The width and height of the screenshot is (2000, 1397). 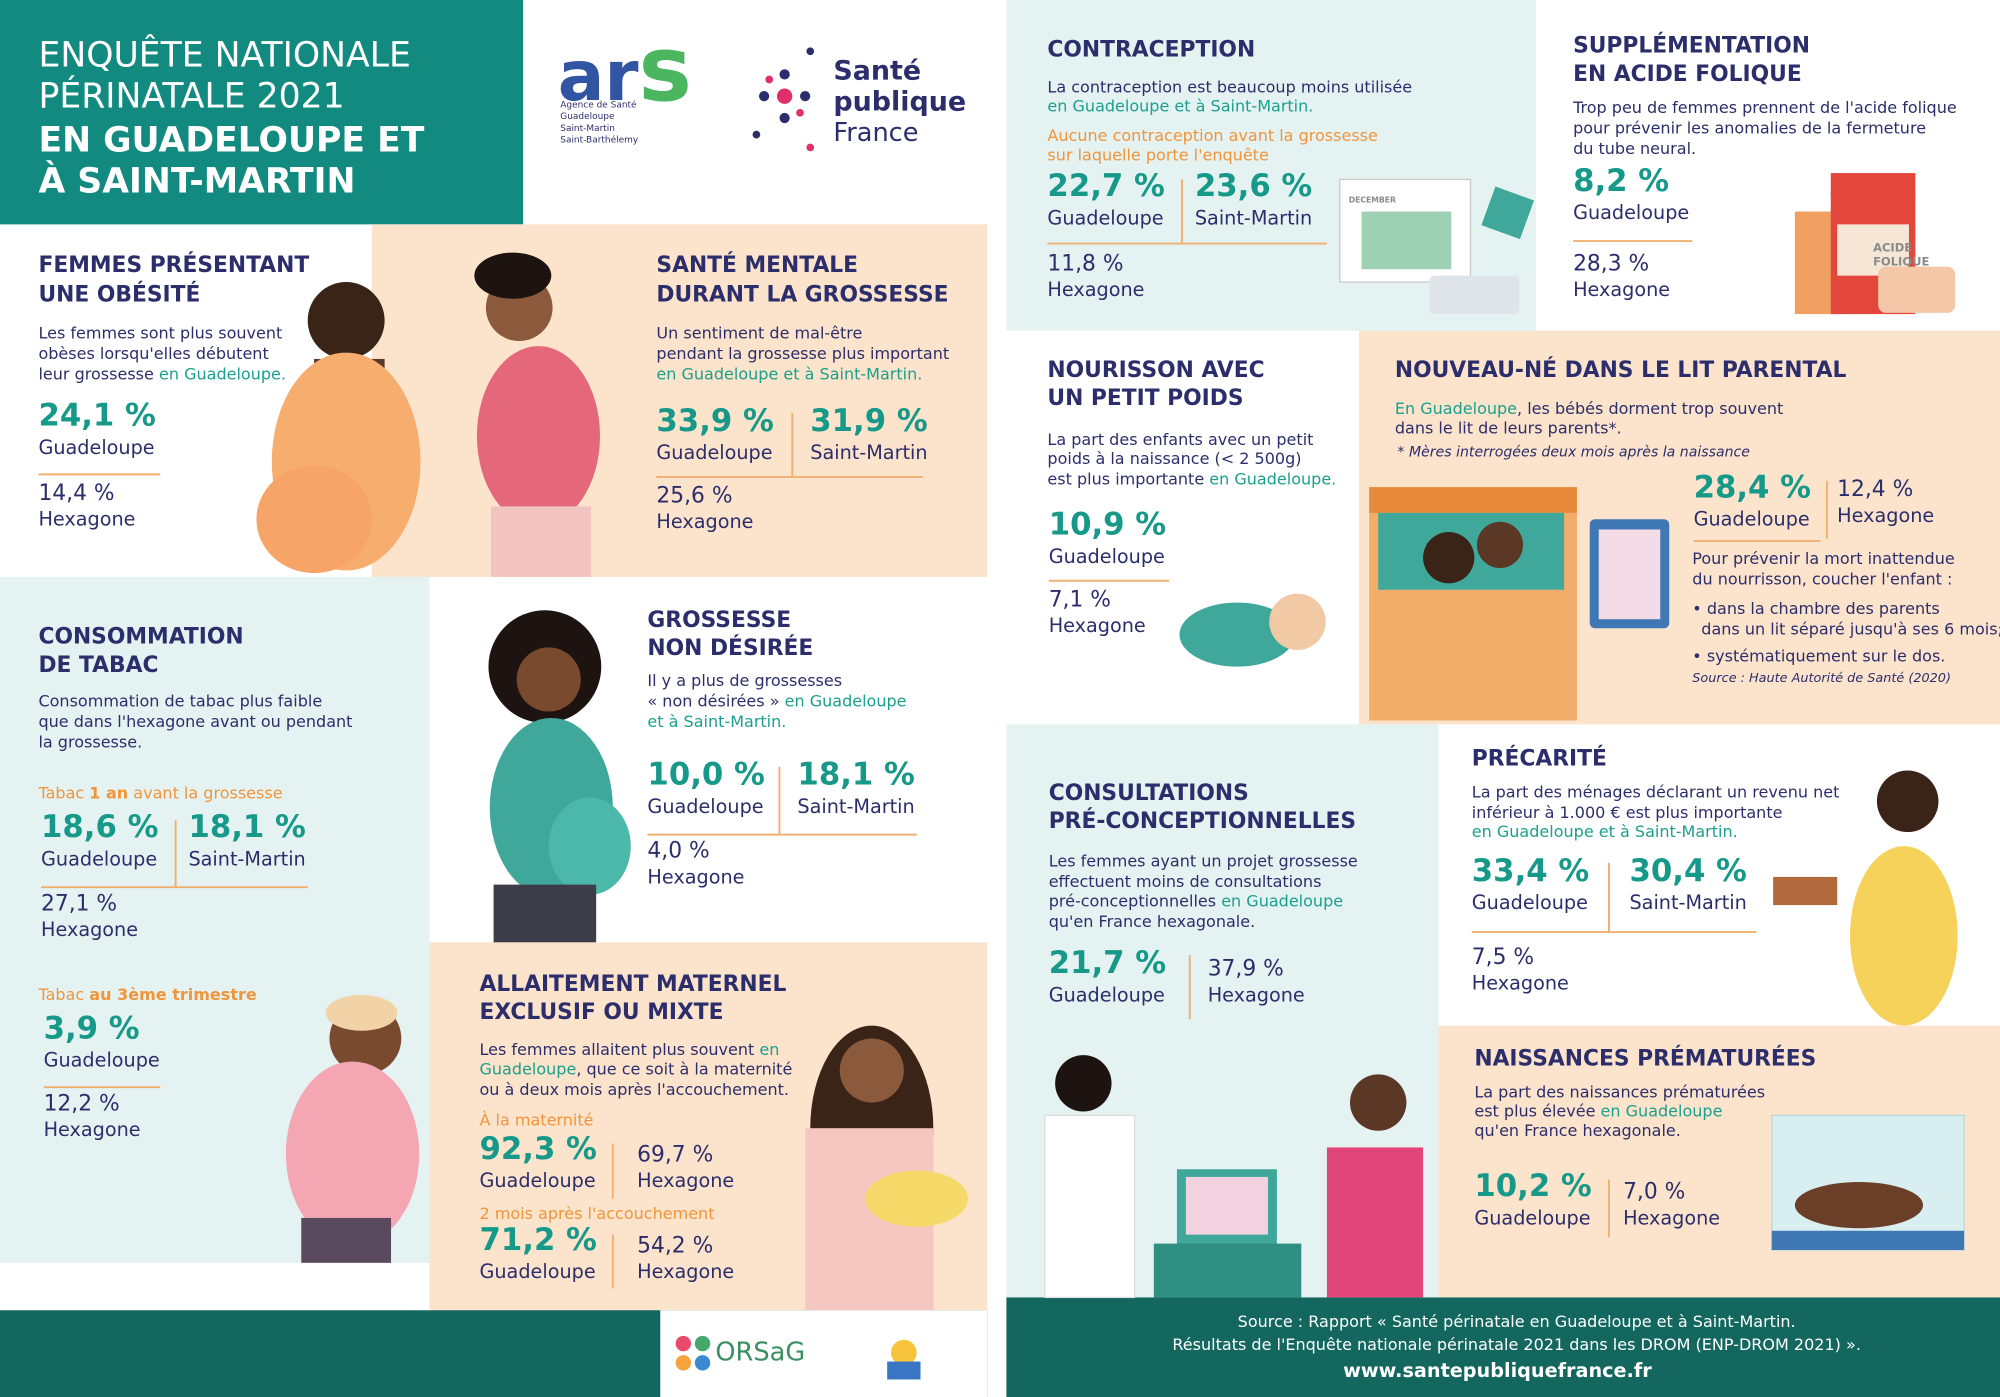 What do you see at coordinates (1619, 1091) in the screenshot?
I see `text-segment: La part des naissances prématurées` at bounding box center [1619, 1091].